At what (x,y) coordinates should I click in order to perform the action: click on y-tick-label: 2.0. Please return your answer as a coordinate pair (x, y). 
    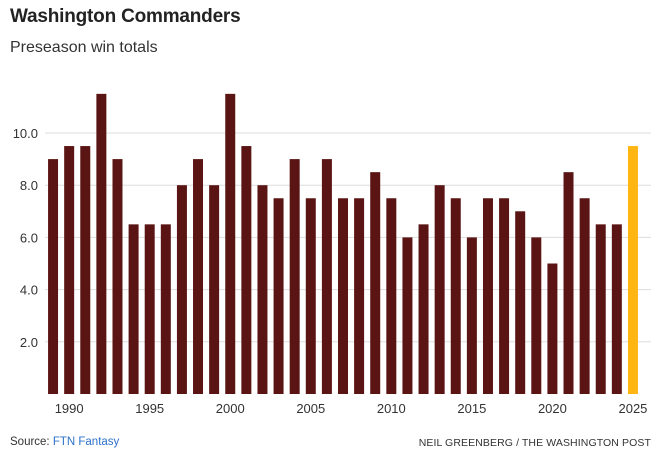
    Looking at the image, I should click on (29, 342).